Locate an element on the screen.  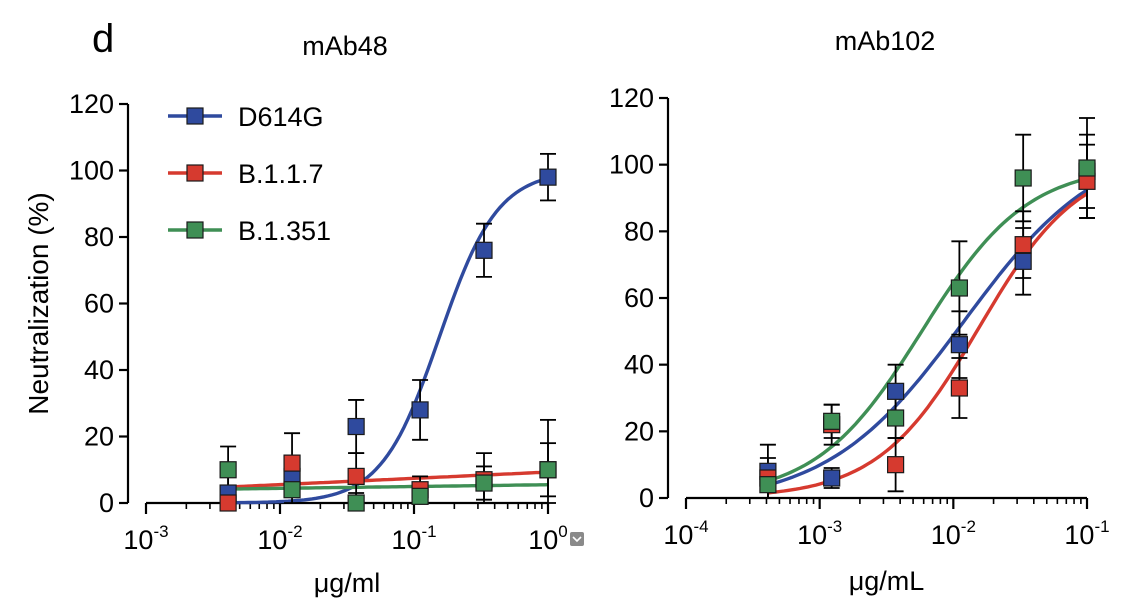
legend-item-b-1-351: B.1.351 is located at coordinates (249, 231).